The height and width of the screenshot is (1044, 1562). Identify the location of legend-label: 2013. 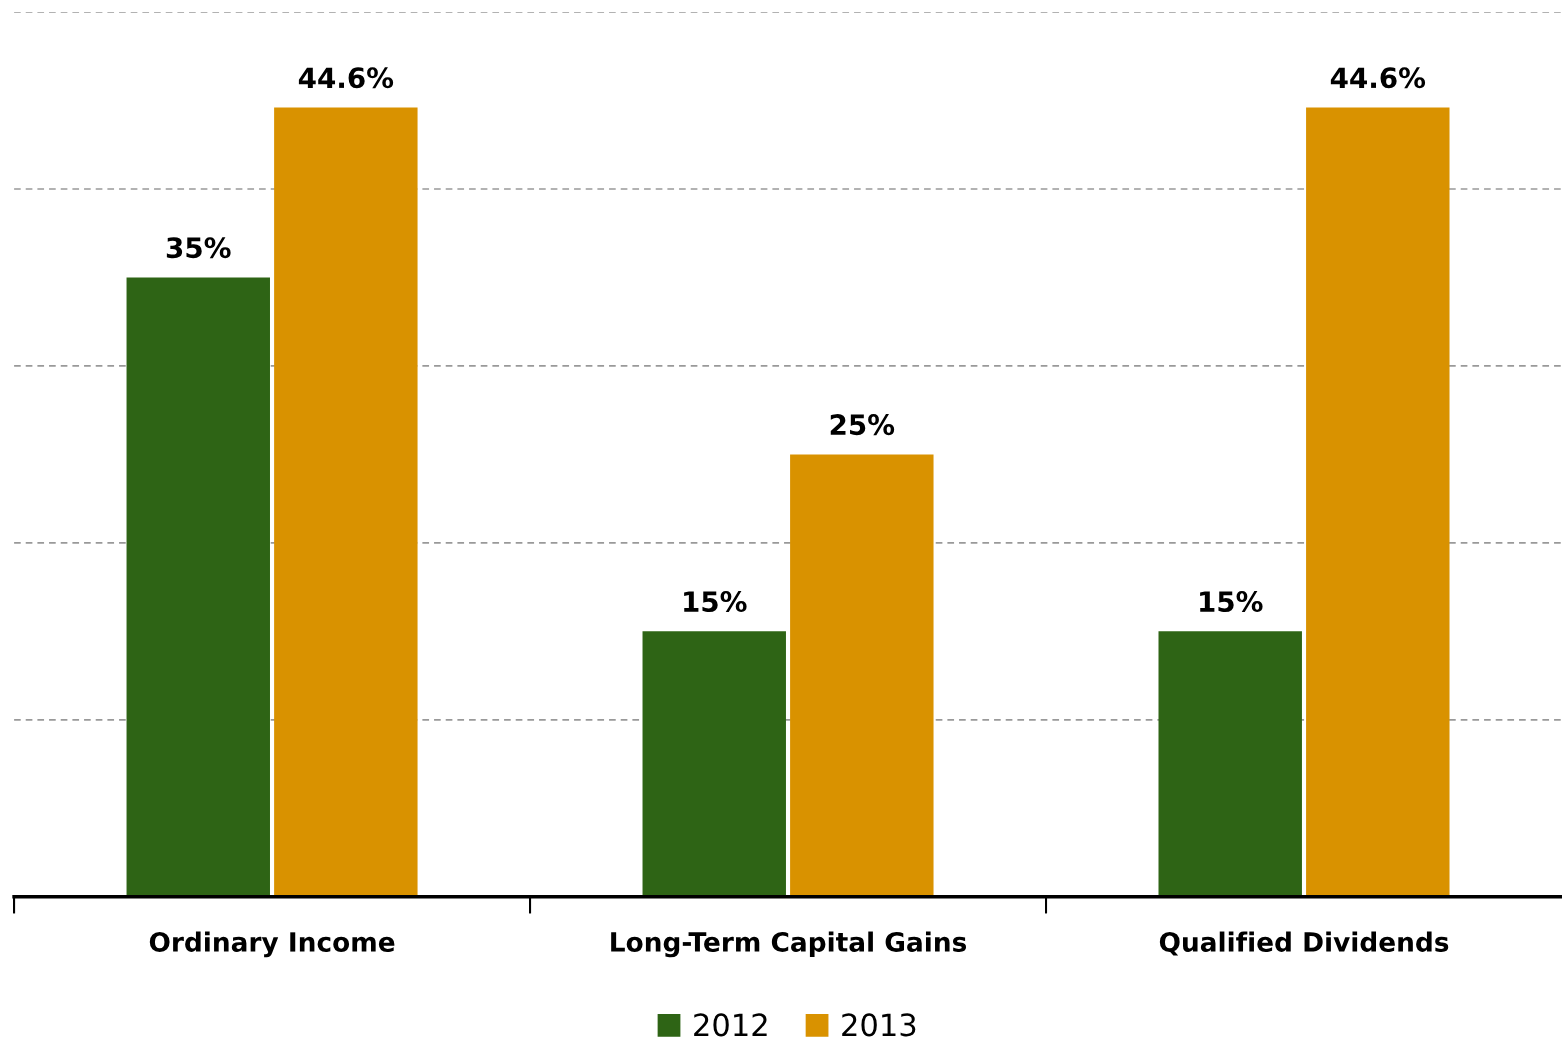
(879, 1025).